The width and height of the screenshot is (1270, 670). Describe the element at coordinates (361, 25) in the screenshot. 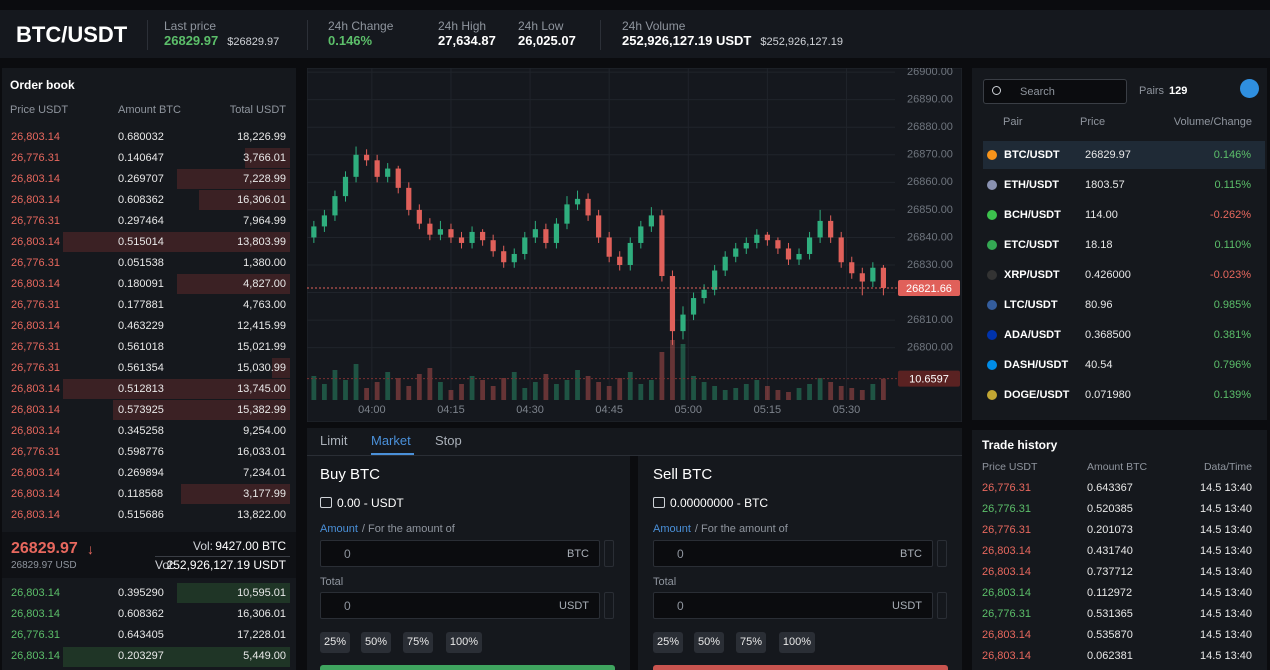

I see `stat-label: 24h Change` at that location.